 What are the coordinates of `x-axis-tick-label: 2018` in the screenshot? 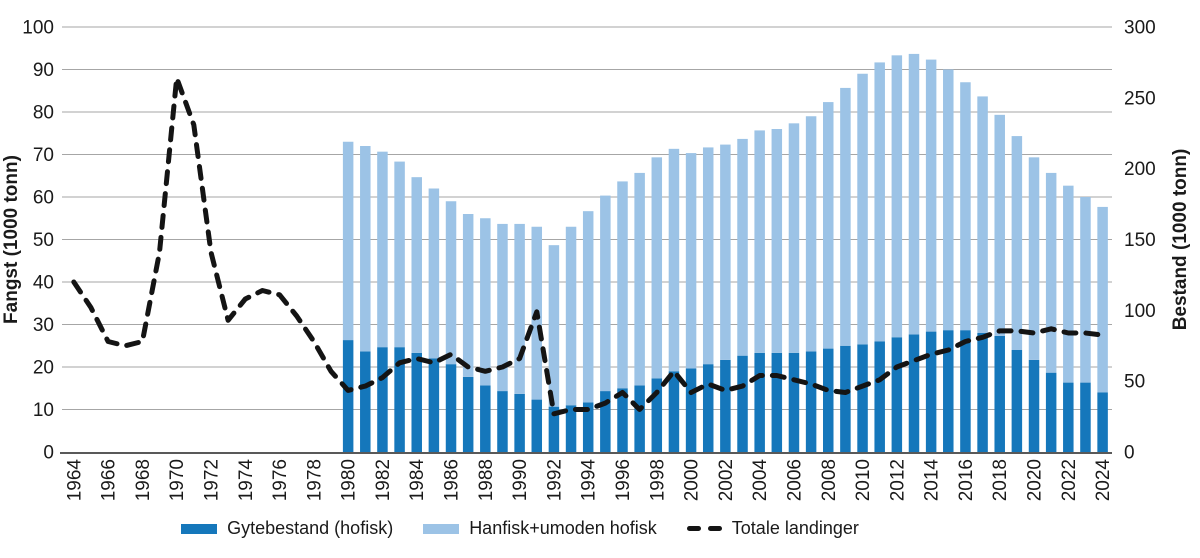 It's located at (1000, 480).